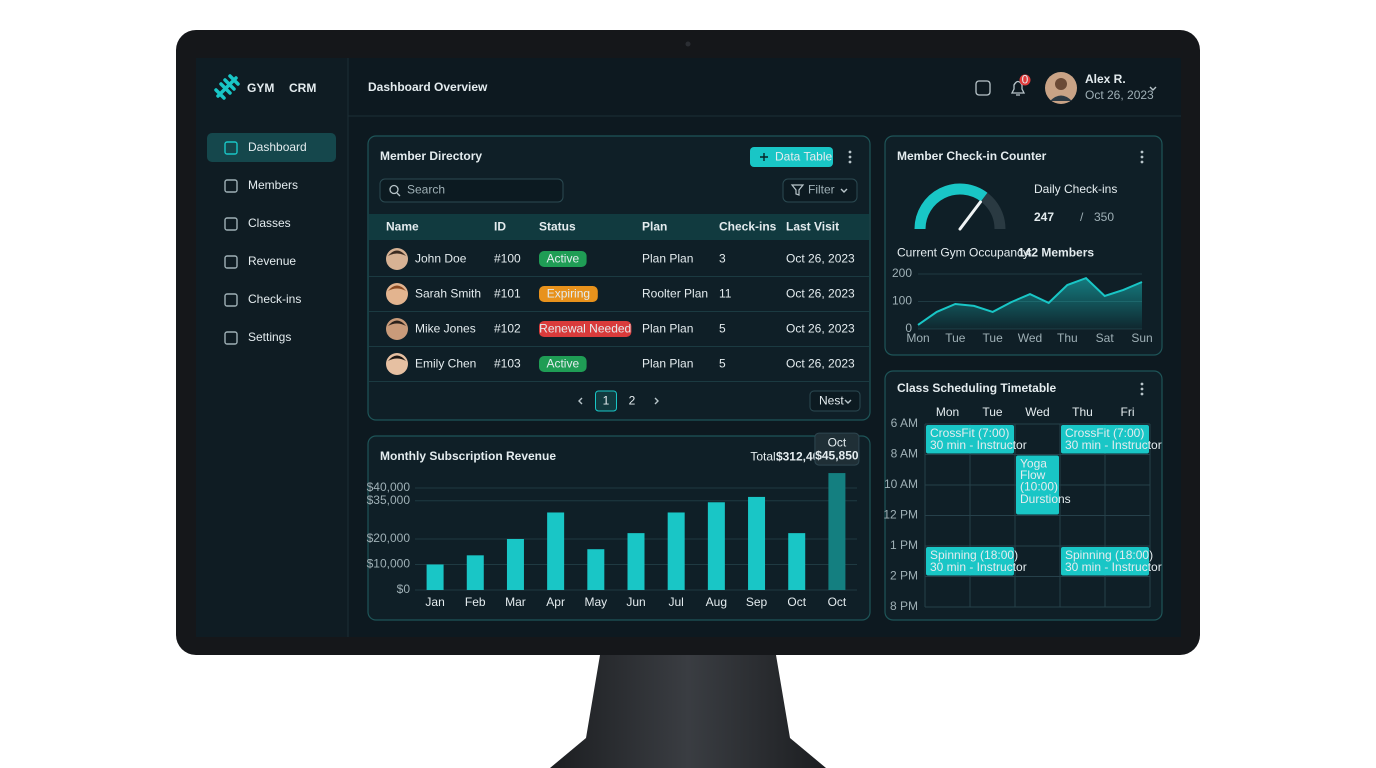  Describe the element at coordinates (803, 157) in the screenshot. I see `button-label: Data Table` at that location.